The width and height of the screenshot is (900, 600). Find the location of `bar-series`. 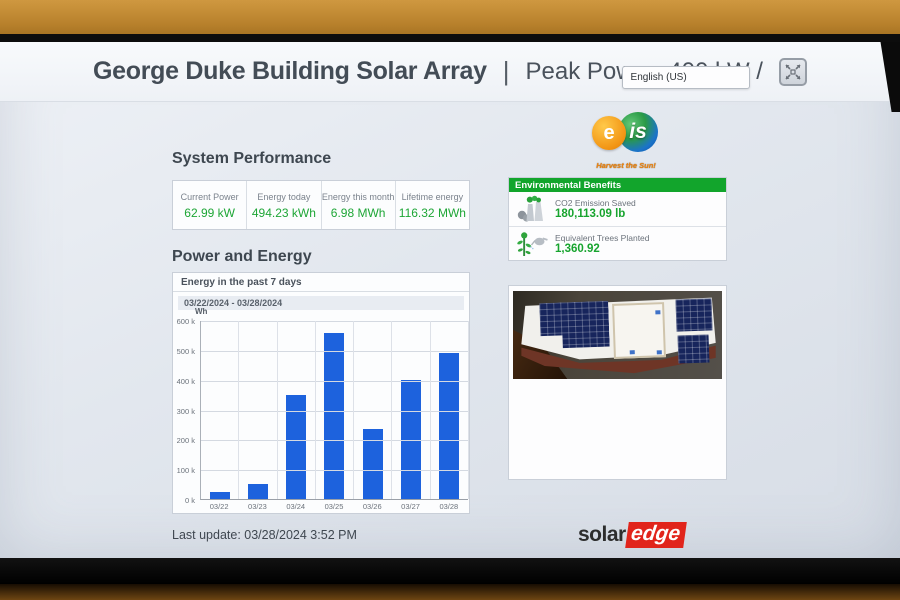

bar-series is located at coordinates (334, 410).